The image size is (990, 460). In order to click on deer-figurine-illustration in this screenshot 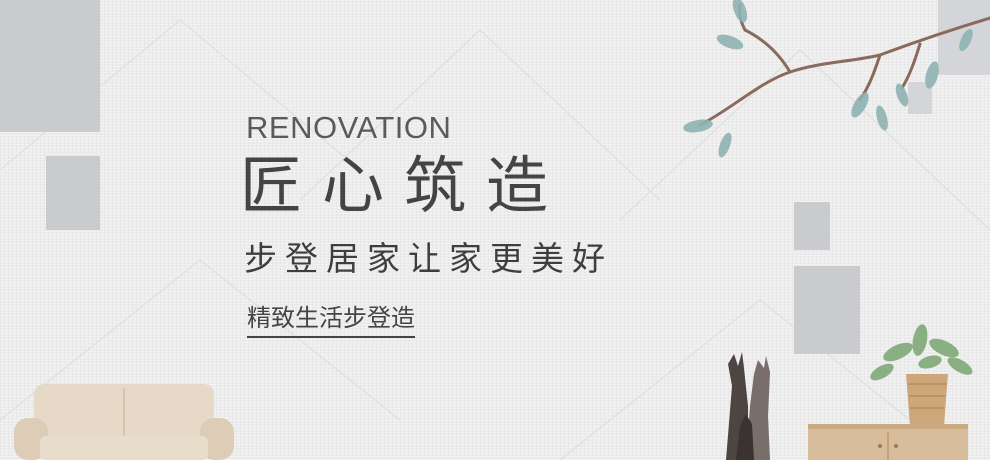, I will do `click(748, 406)`.